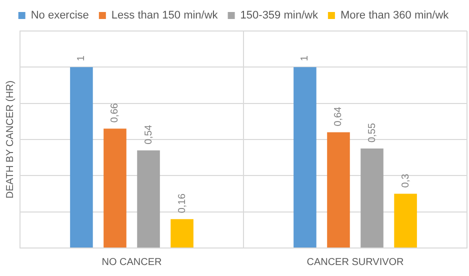 This screenshot has width=469, height=276. I want to click on legend-label: Less than 150 min/wk, so click(164, 16).